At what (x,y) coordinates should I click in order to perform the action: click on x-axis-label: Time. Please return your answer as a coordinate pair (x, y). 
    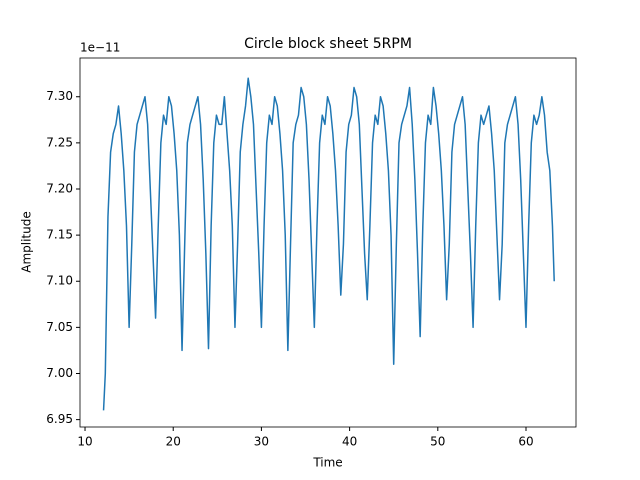
    Looking at the image, I should click on (327, 463).